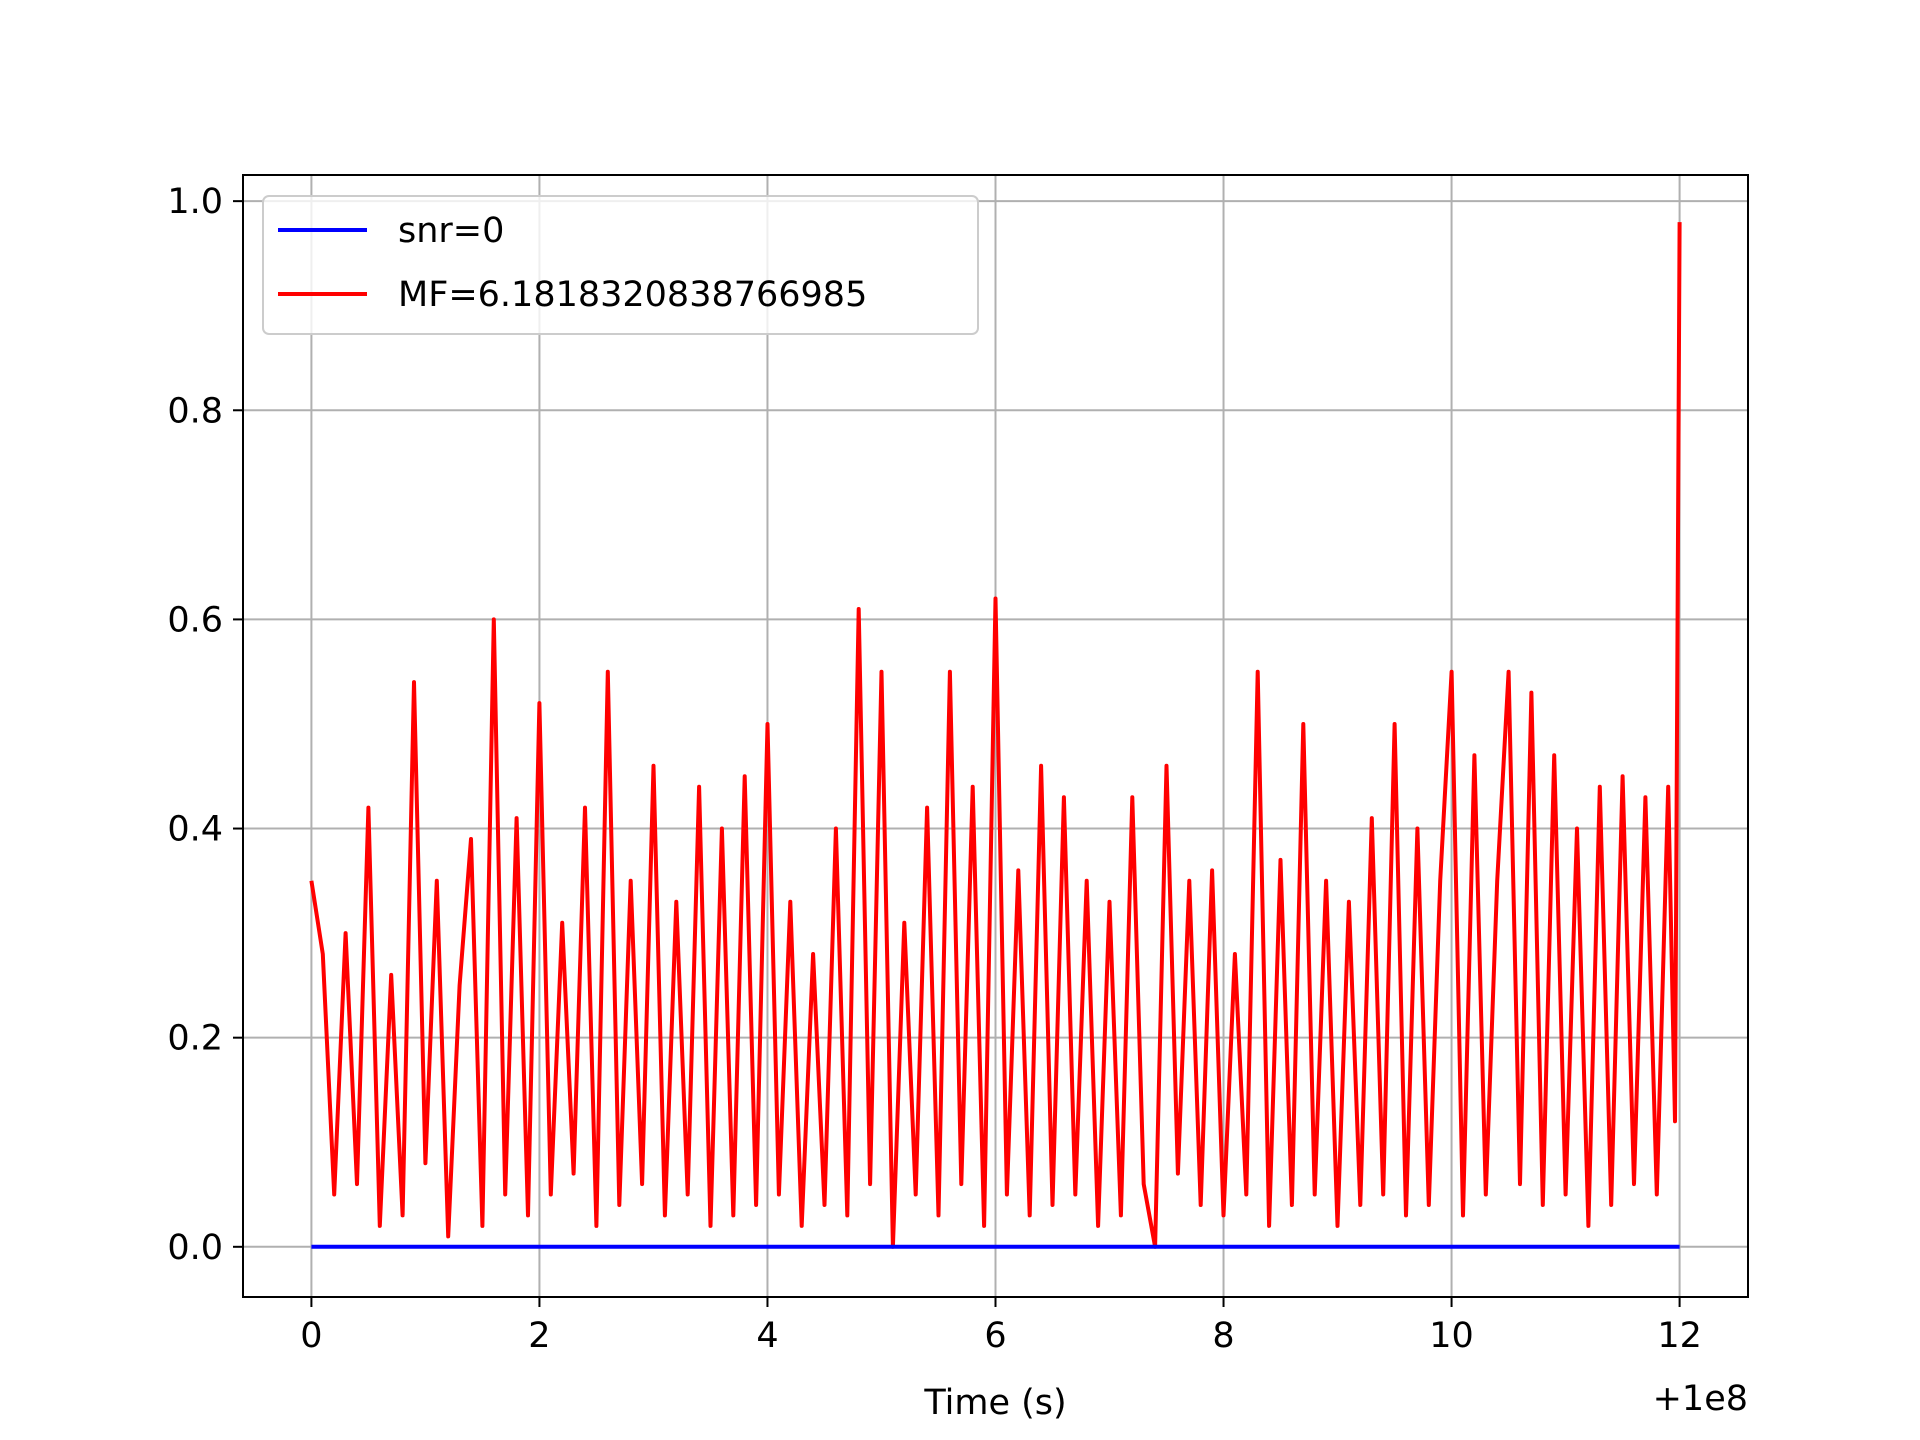 This screenshot has width=1920, height=1440. I want to click on x-tick-label-3: 6, so click(995, 1336).